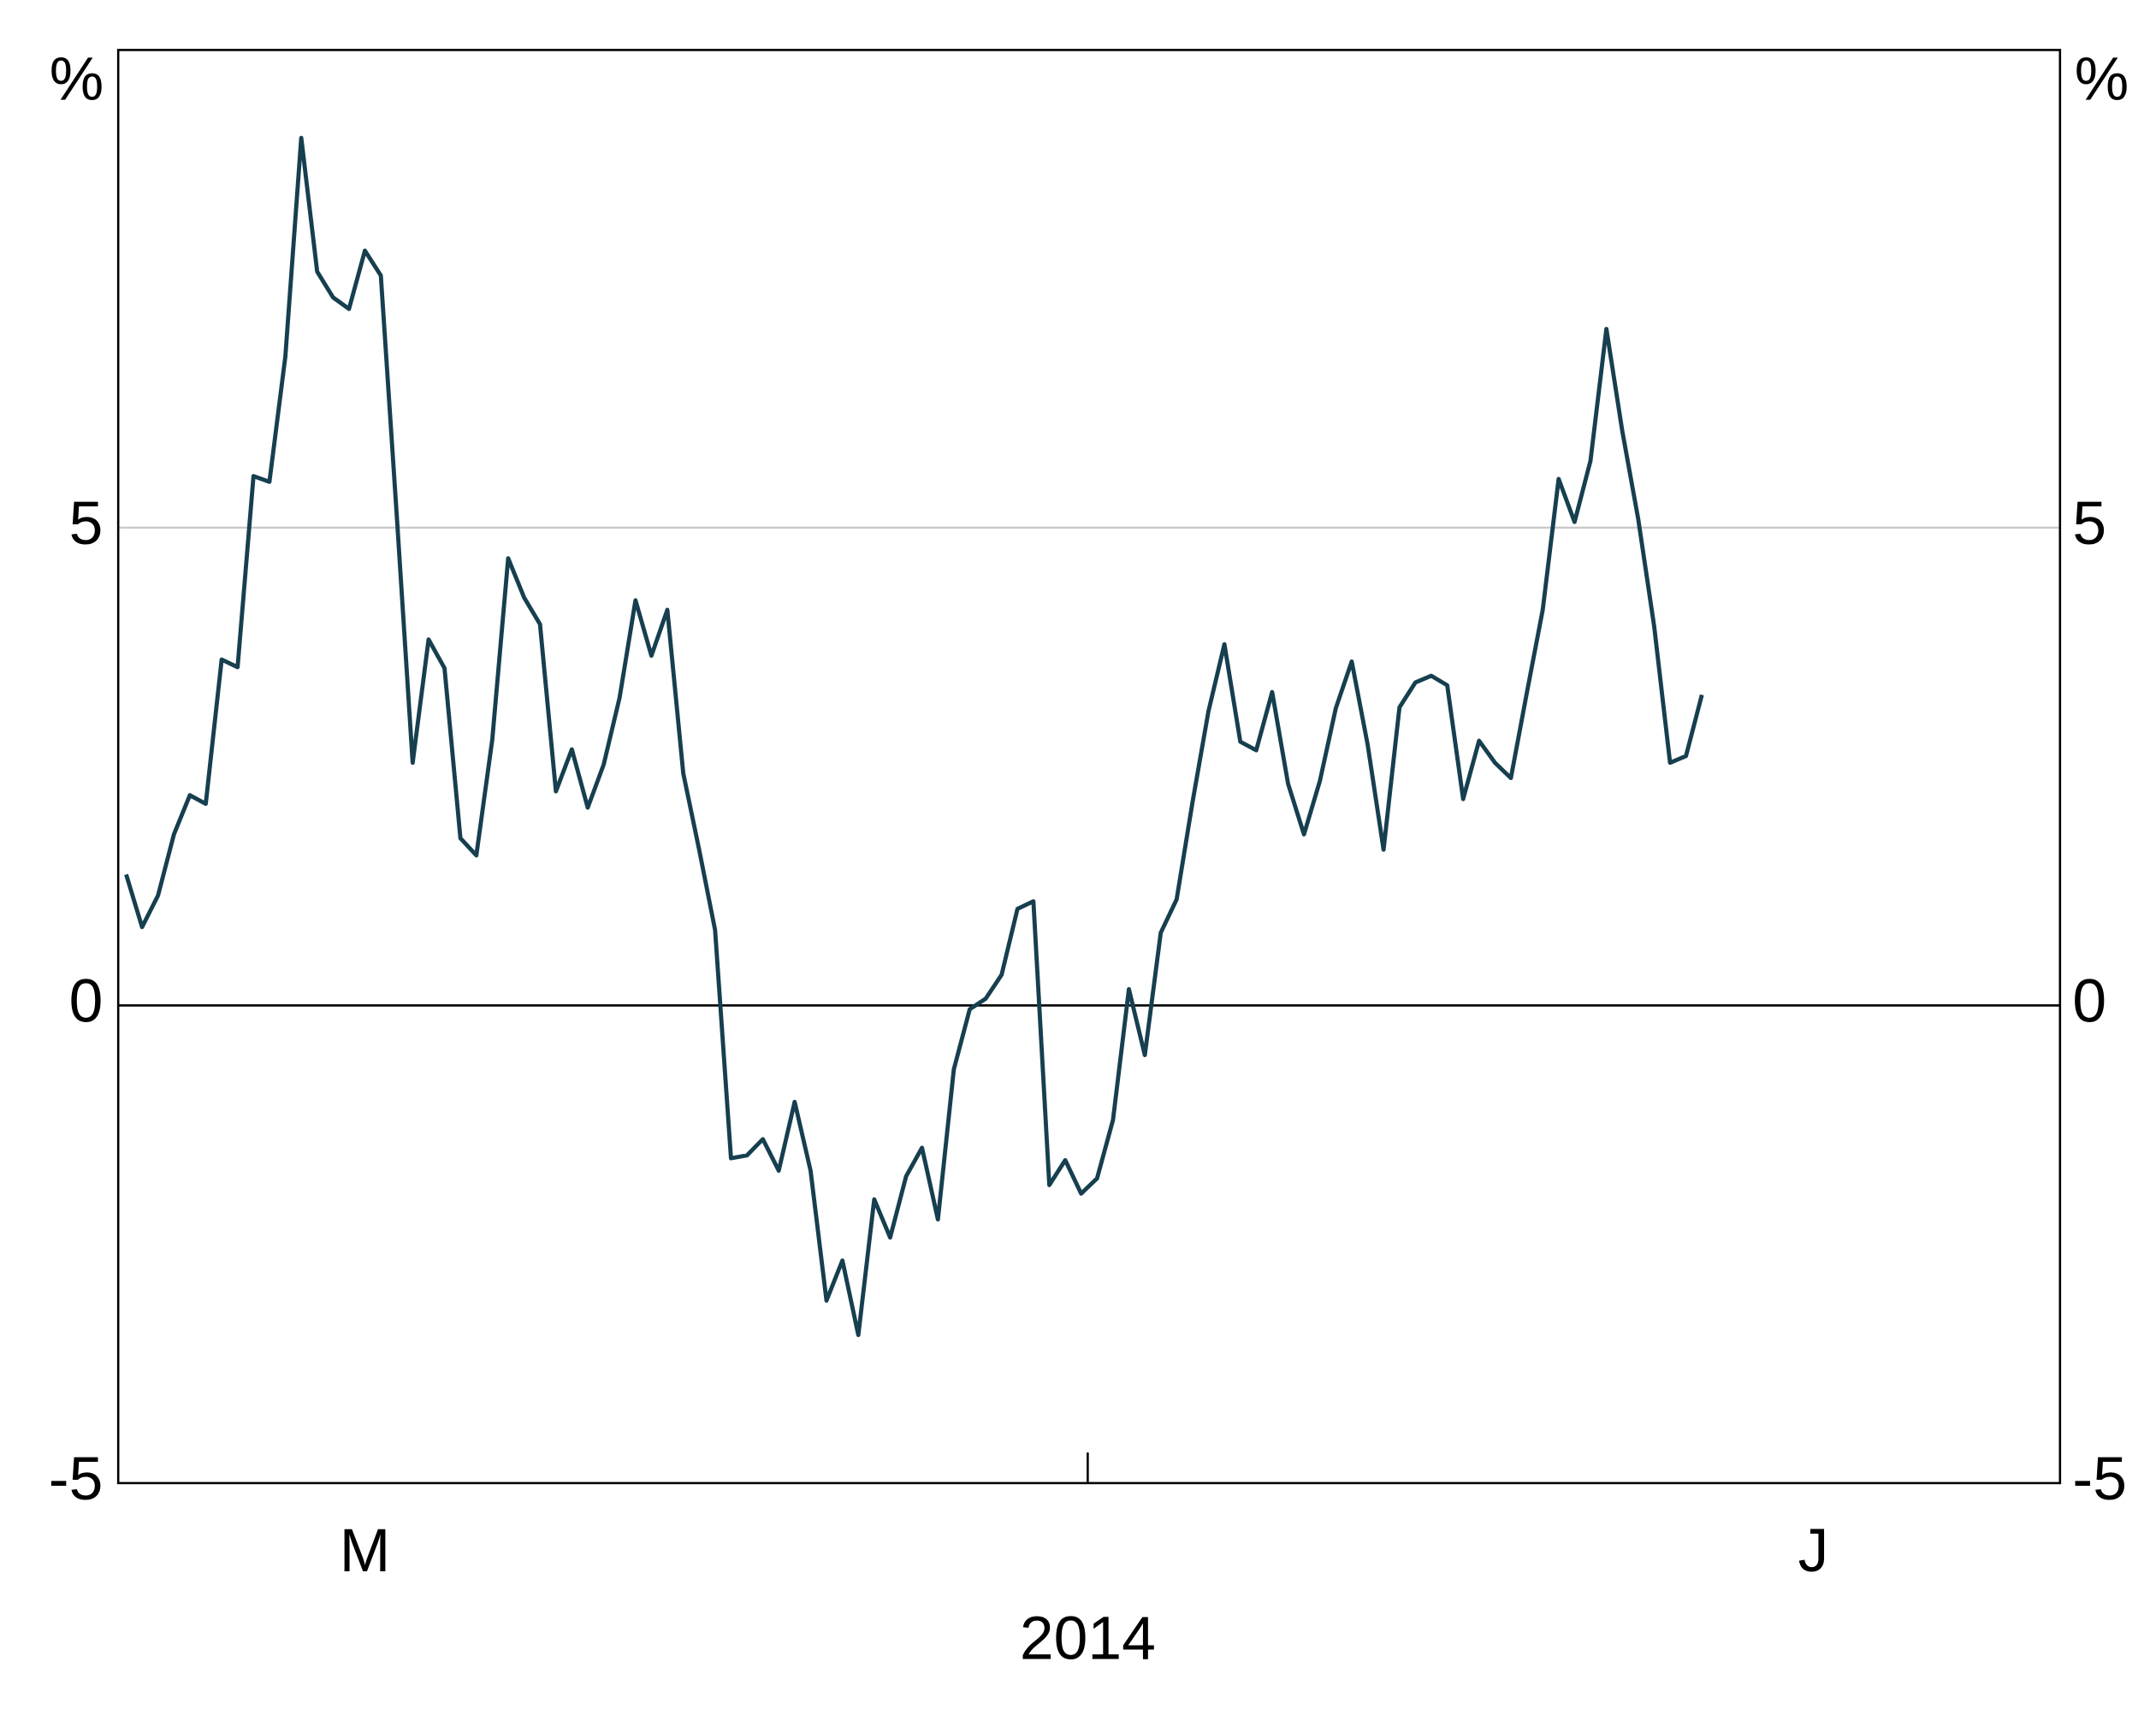 The height and width of the screenshot is (1715, 2156). What do you see at coordinates (2099, 1479) in the screenshot?
I see `y2-tick-label: -5` at bounding box center [2099, 1479].